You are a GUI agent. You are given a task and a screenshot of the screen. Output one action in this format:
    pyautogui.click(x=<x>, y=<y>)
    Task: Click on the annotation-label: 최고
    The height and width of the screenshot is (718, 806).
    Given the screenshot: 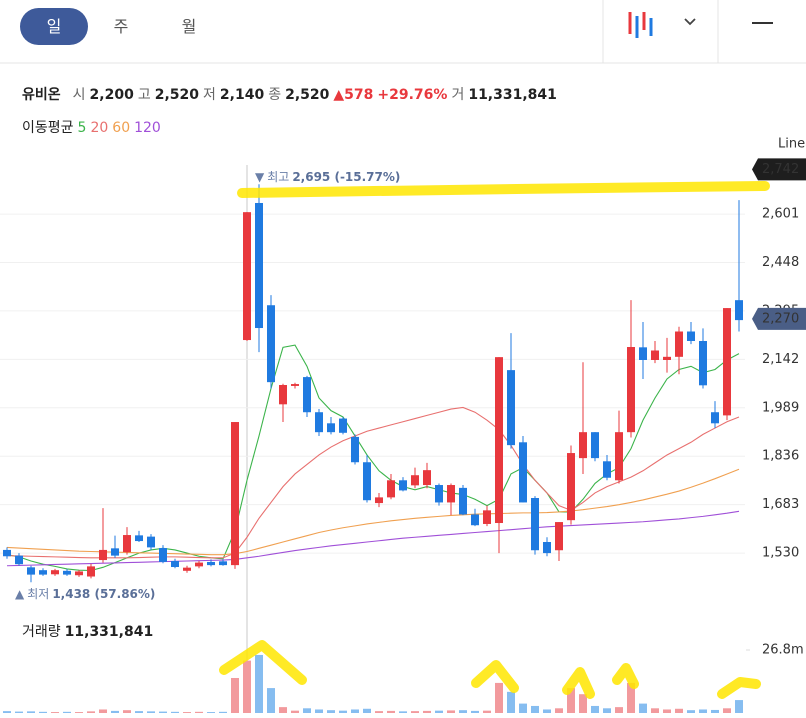 What is the action you would take?
    pyautogui.click(x=278, y=177)
    